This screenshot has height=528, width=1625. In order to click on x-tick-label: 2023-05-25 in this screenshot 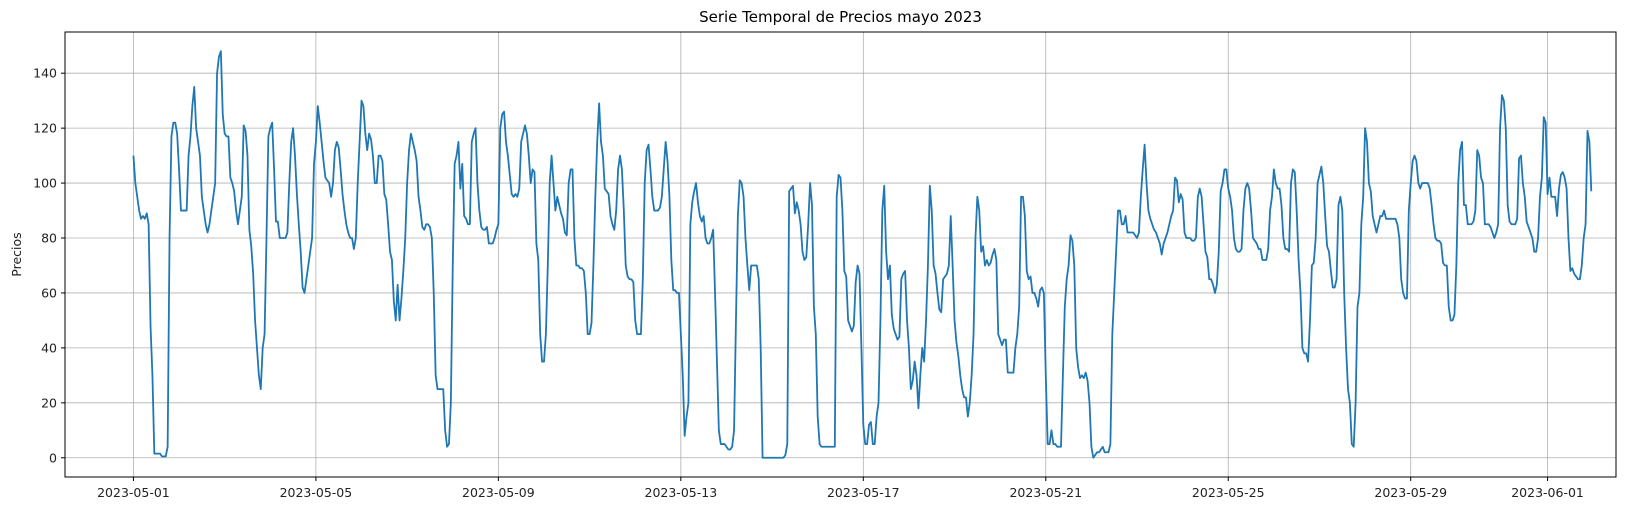, I will do `click(1228, 492)`.